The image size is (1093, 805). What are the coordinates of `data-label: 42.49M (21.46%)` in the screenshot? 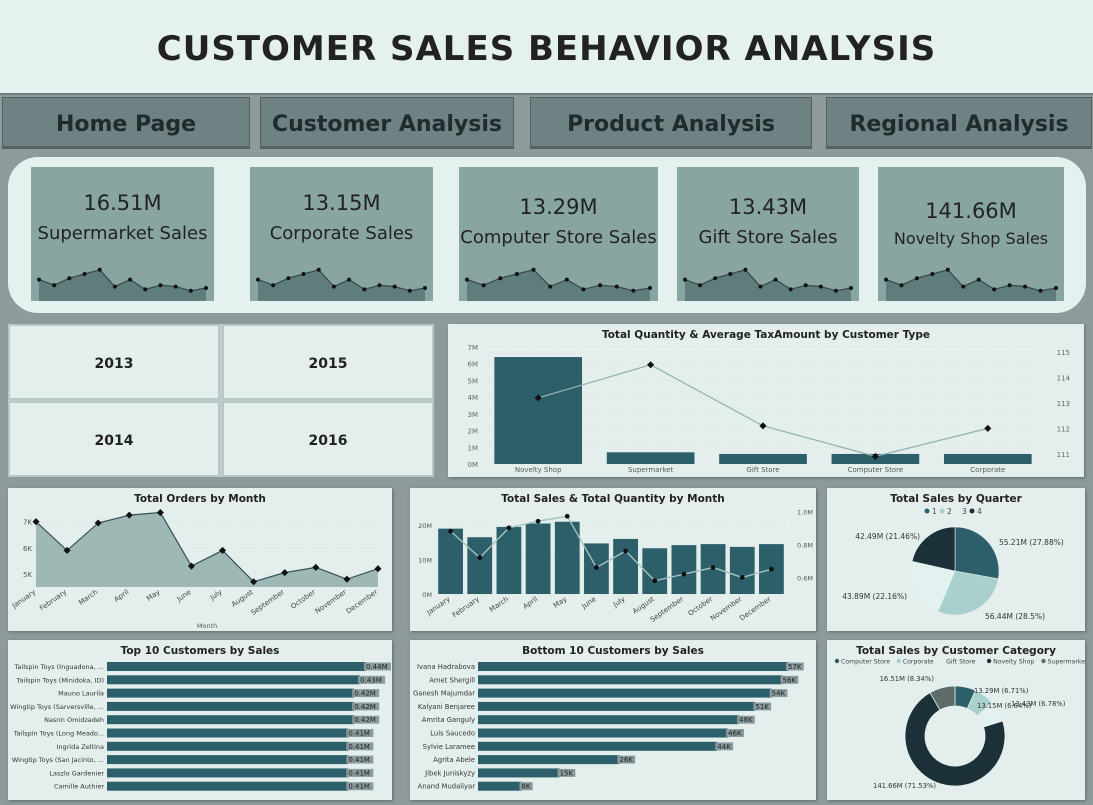 It's located at (887, 536).